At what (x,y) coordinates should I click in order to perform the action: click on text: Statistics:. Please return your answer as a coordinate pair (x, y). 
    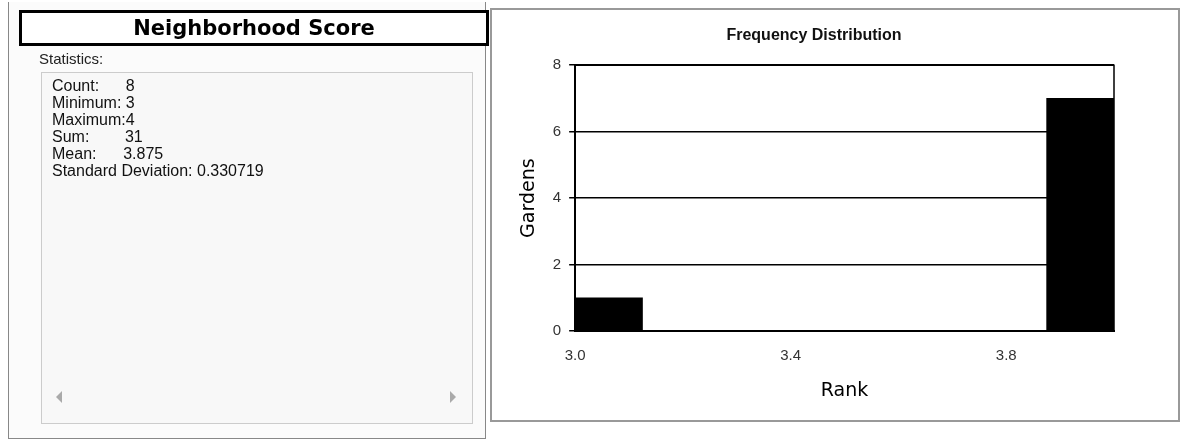
    Looking at the image, I should click on (71, 58).